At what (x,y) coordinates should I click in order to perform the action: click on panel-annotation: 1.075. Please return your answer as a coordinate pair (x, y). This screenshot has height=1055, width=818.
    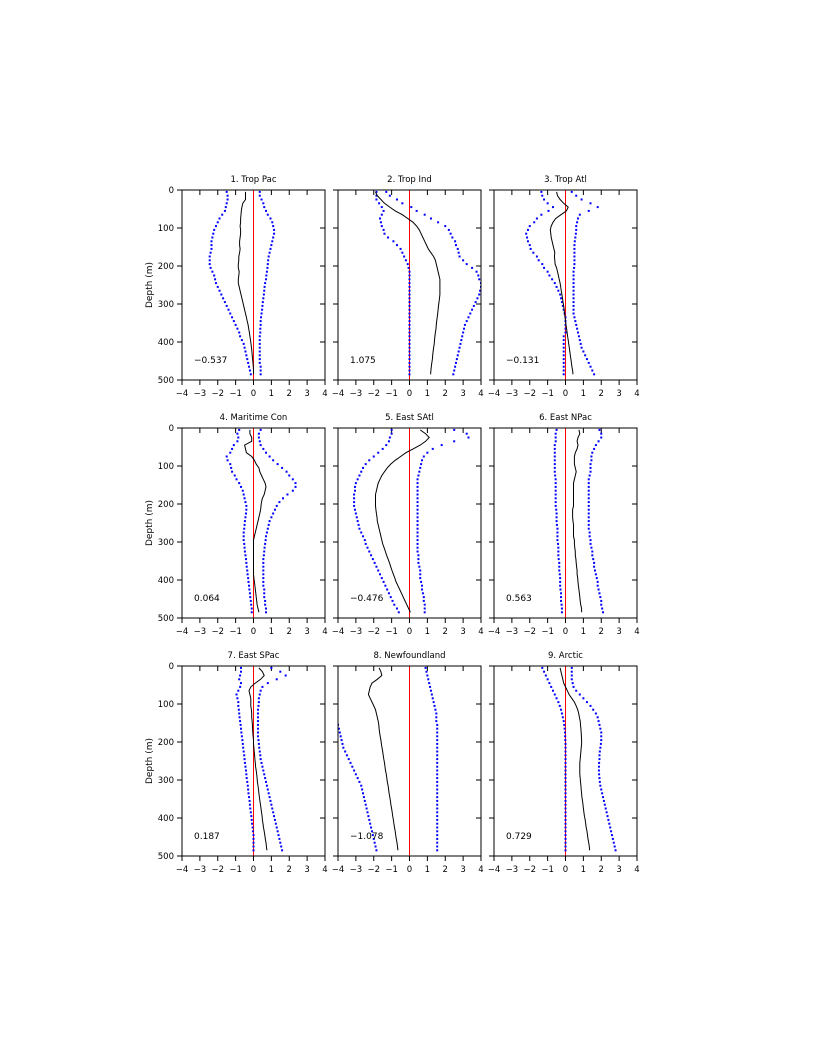
    Looking at the image, I should click on (363, 361).